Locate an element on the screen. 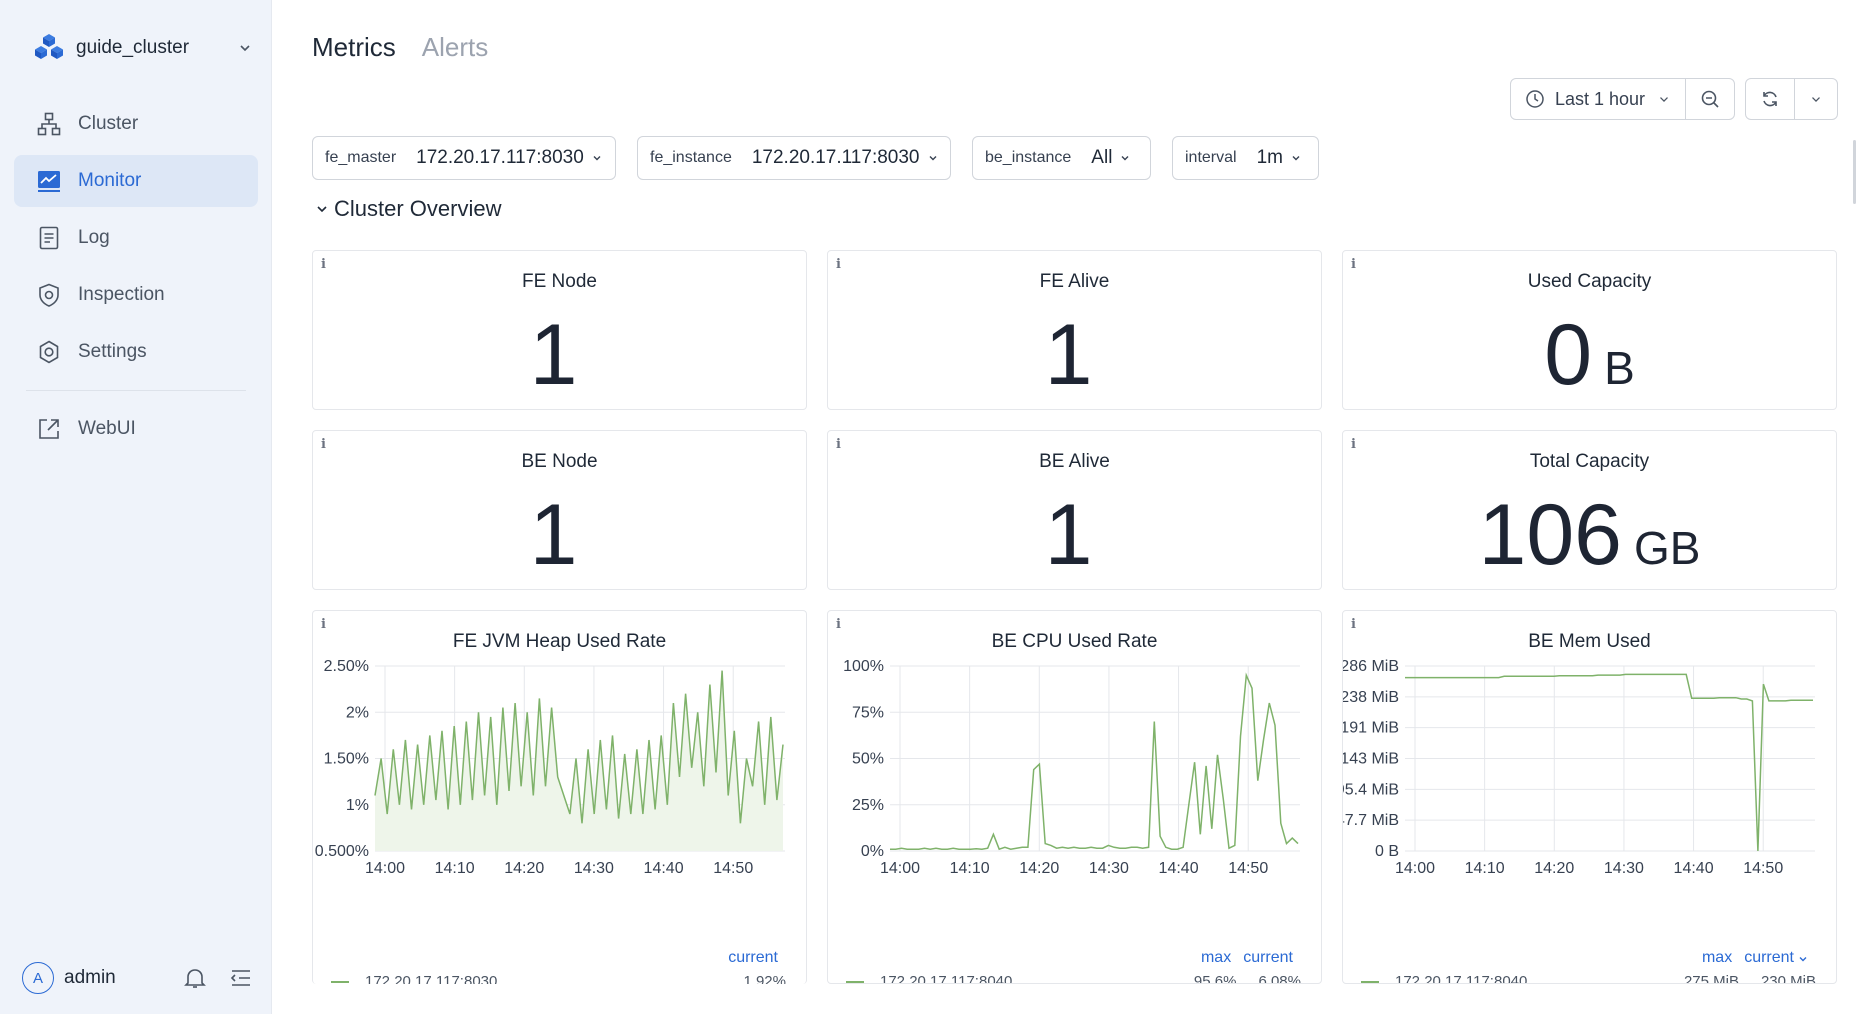 The height and width of the screenshot is (1014, 1872). collapse-menu-icon is located at coordinates (241, 978).